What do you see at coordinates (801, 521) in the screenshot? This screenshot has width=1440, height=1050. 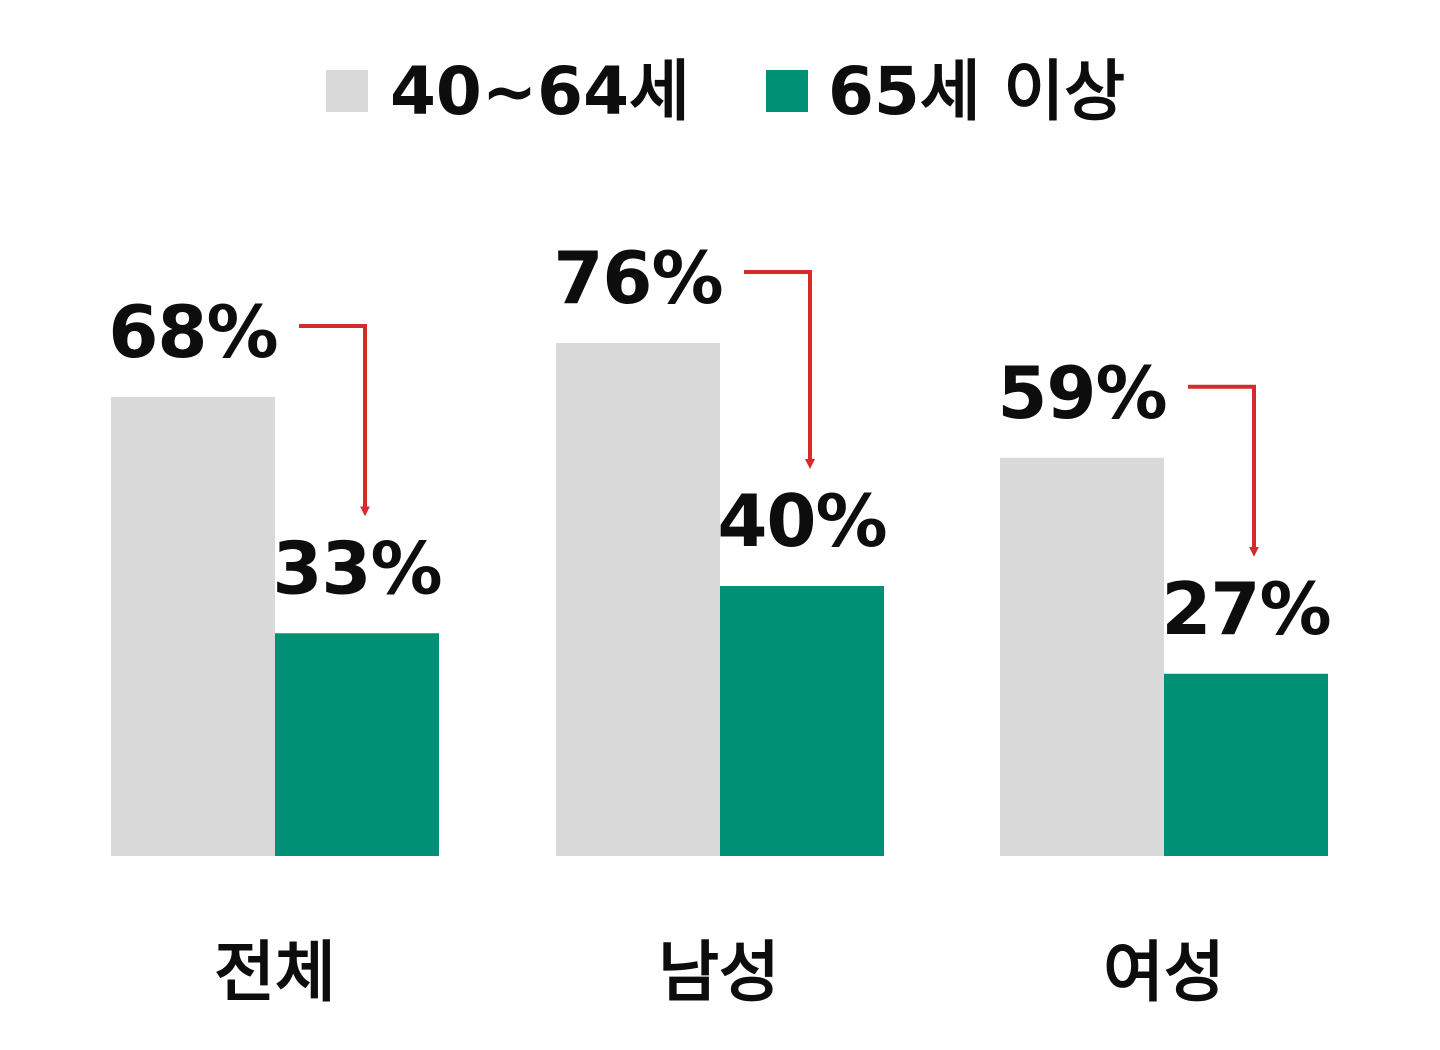 I see `value-label-65-plus-1: 40%` at bounding box center [801, 521].